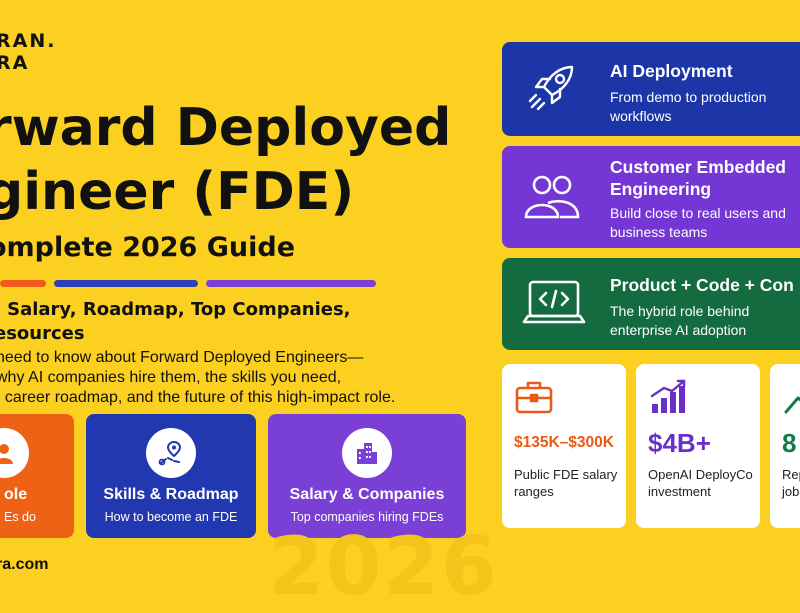 Image resolution: width=800 pixels, height=613 pixels. What do you see at coordinates (641, 116) in the screenshot?
I see `feature-desc-line-2: workflows` at bounding box center [641, 116].